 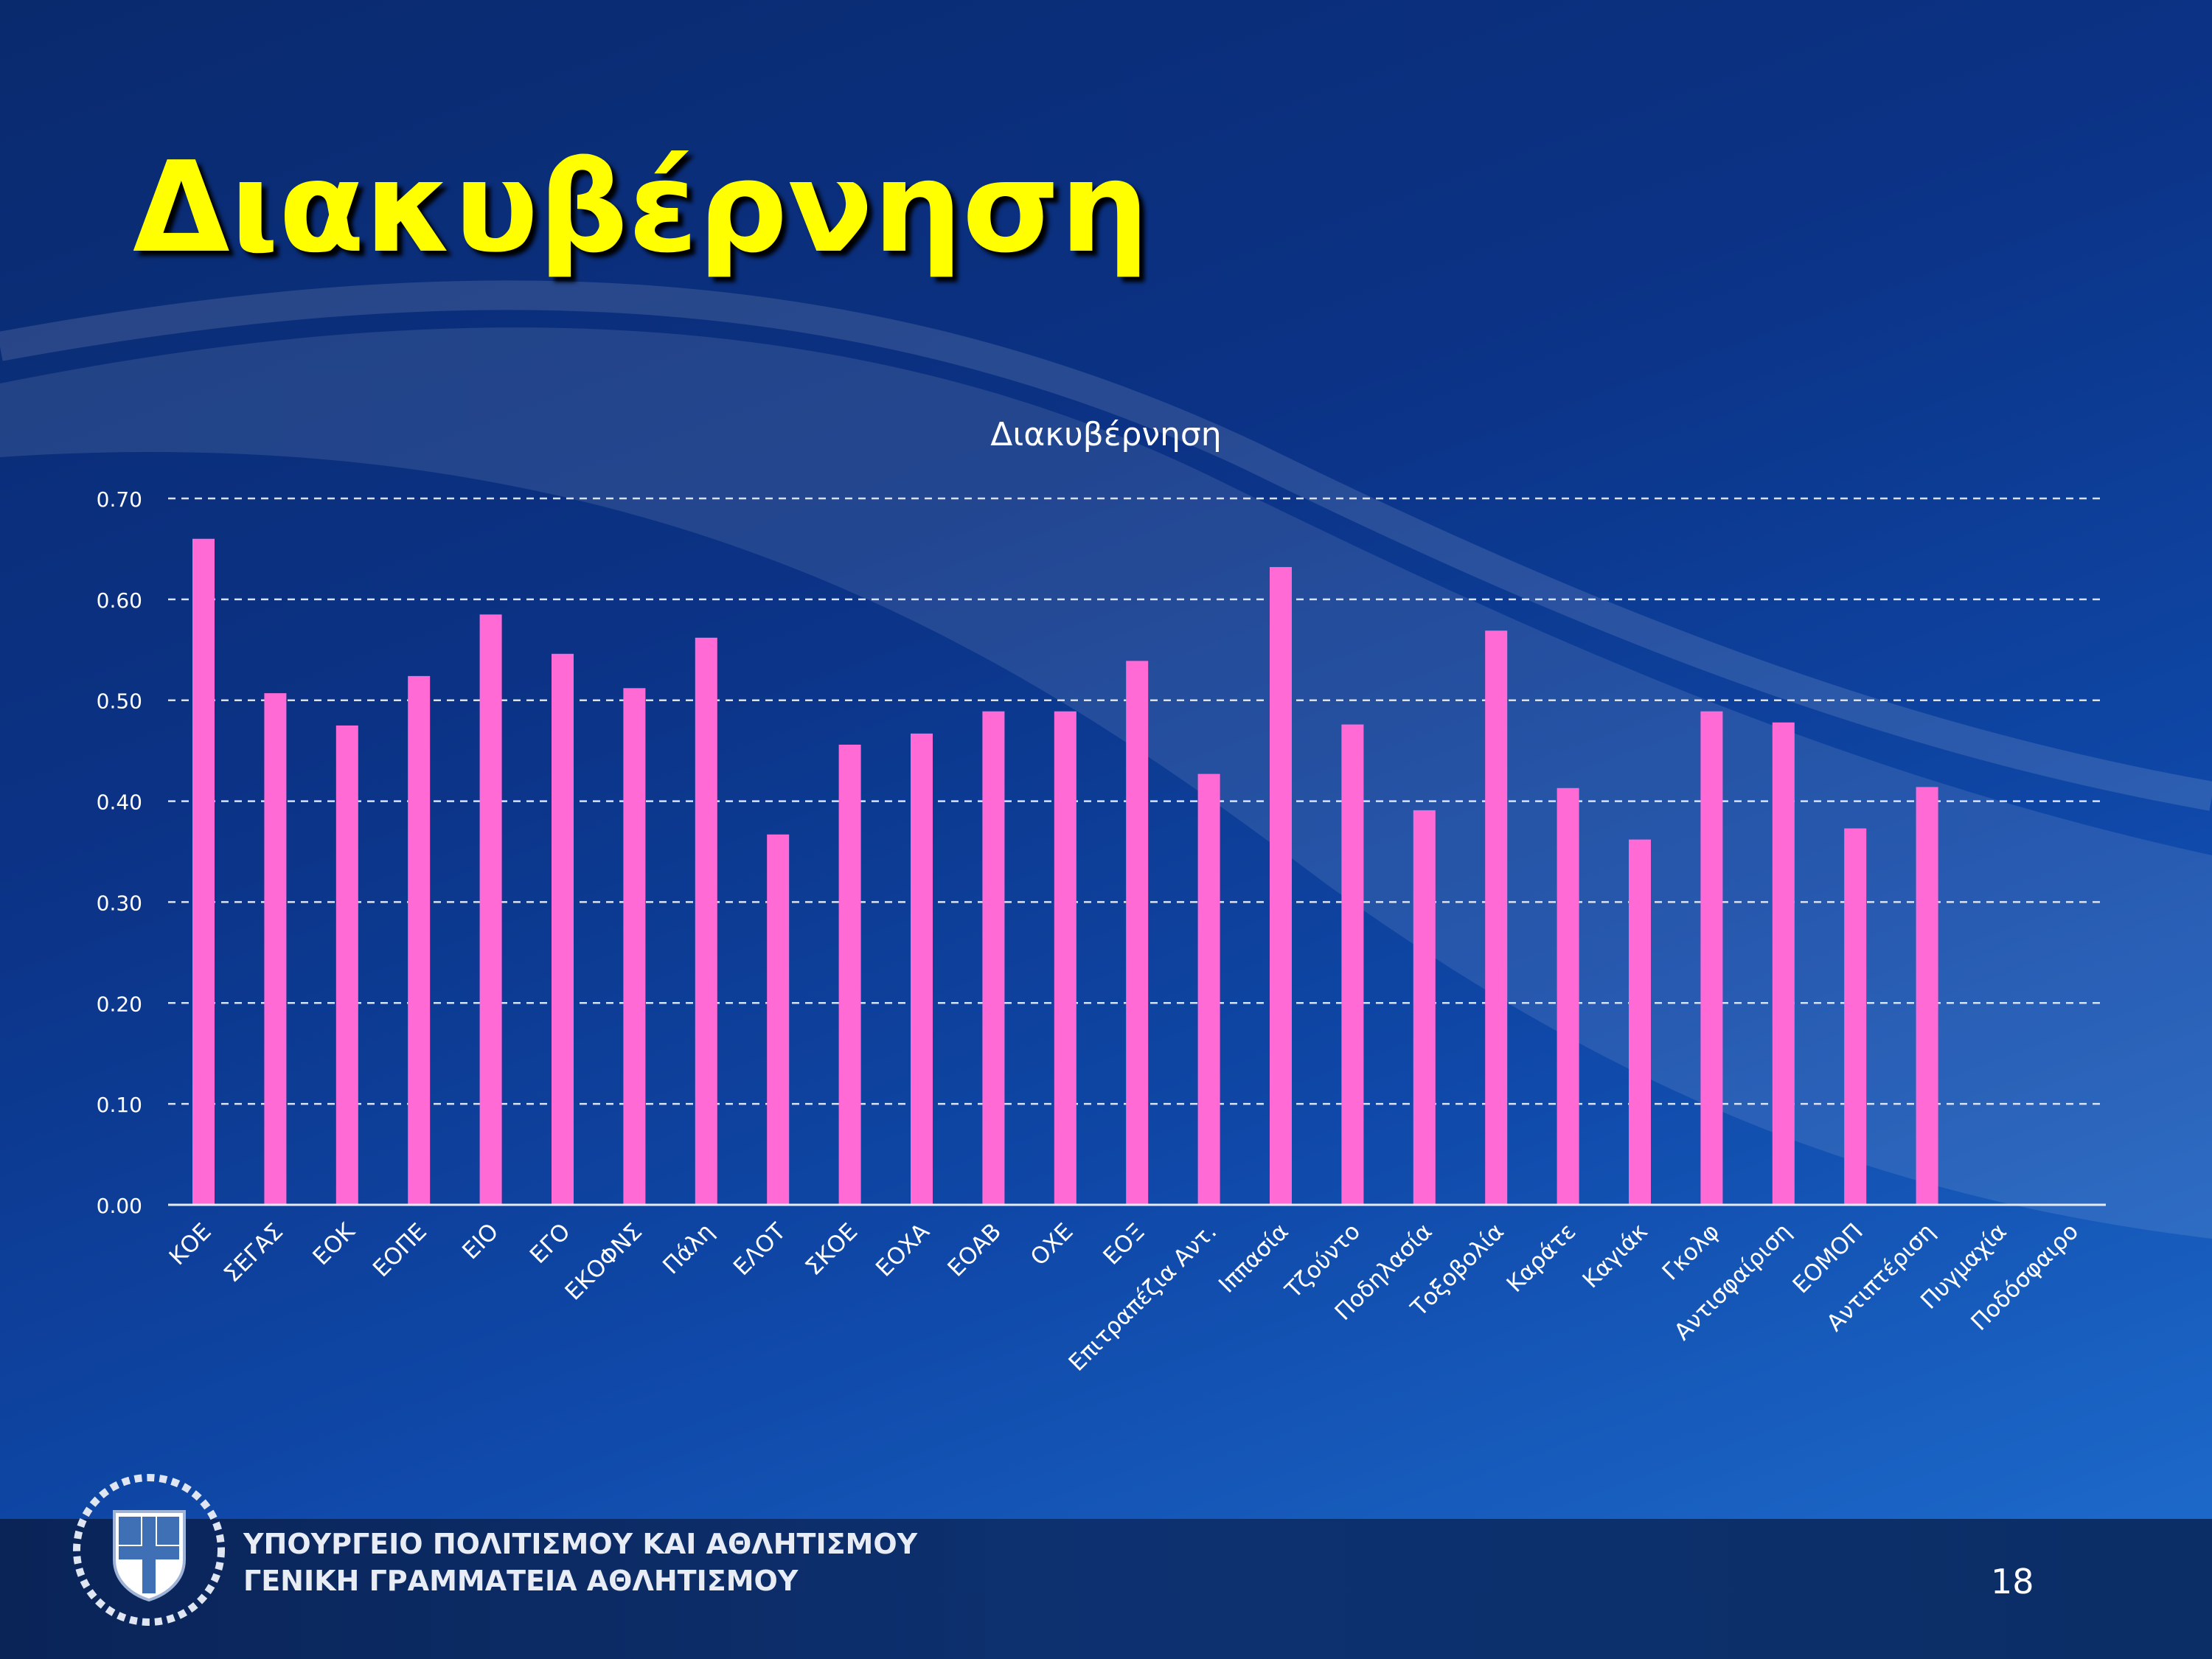 I want to click on secretariat-name: ΓΕΝΙΚΗ ΓΡΑΜΜΑΤΕΙΑ ΑΘΛΗΤΙΣΜΟΥ, so click(x=521, y=1581).